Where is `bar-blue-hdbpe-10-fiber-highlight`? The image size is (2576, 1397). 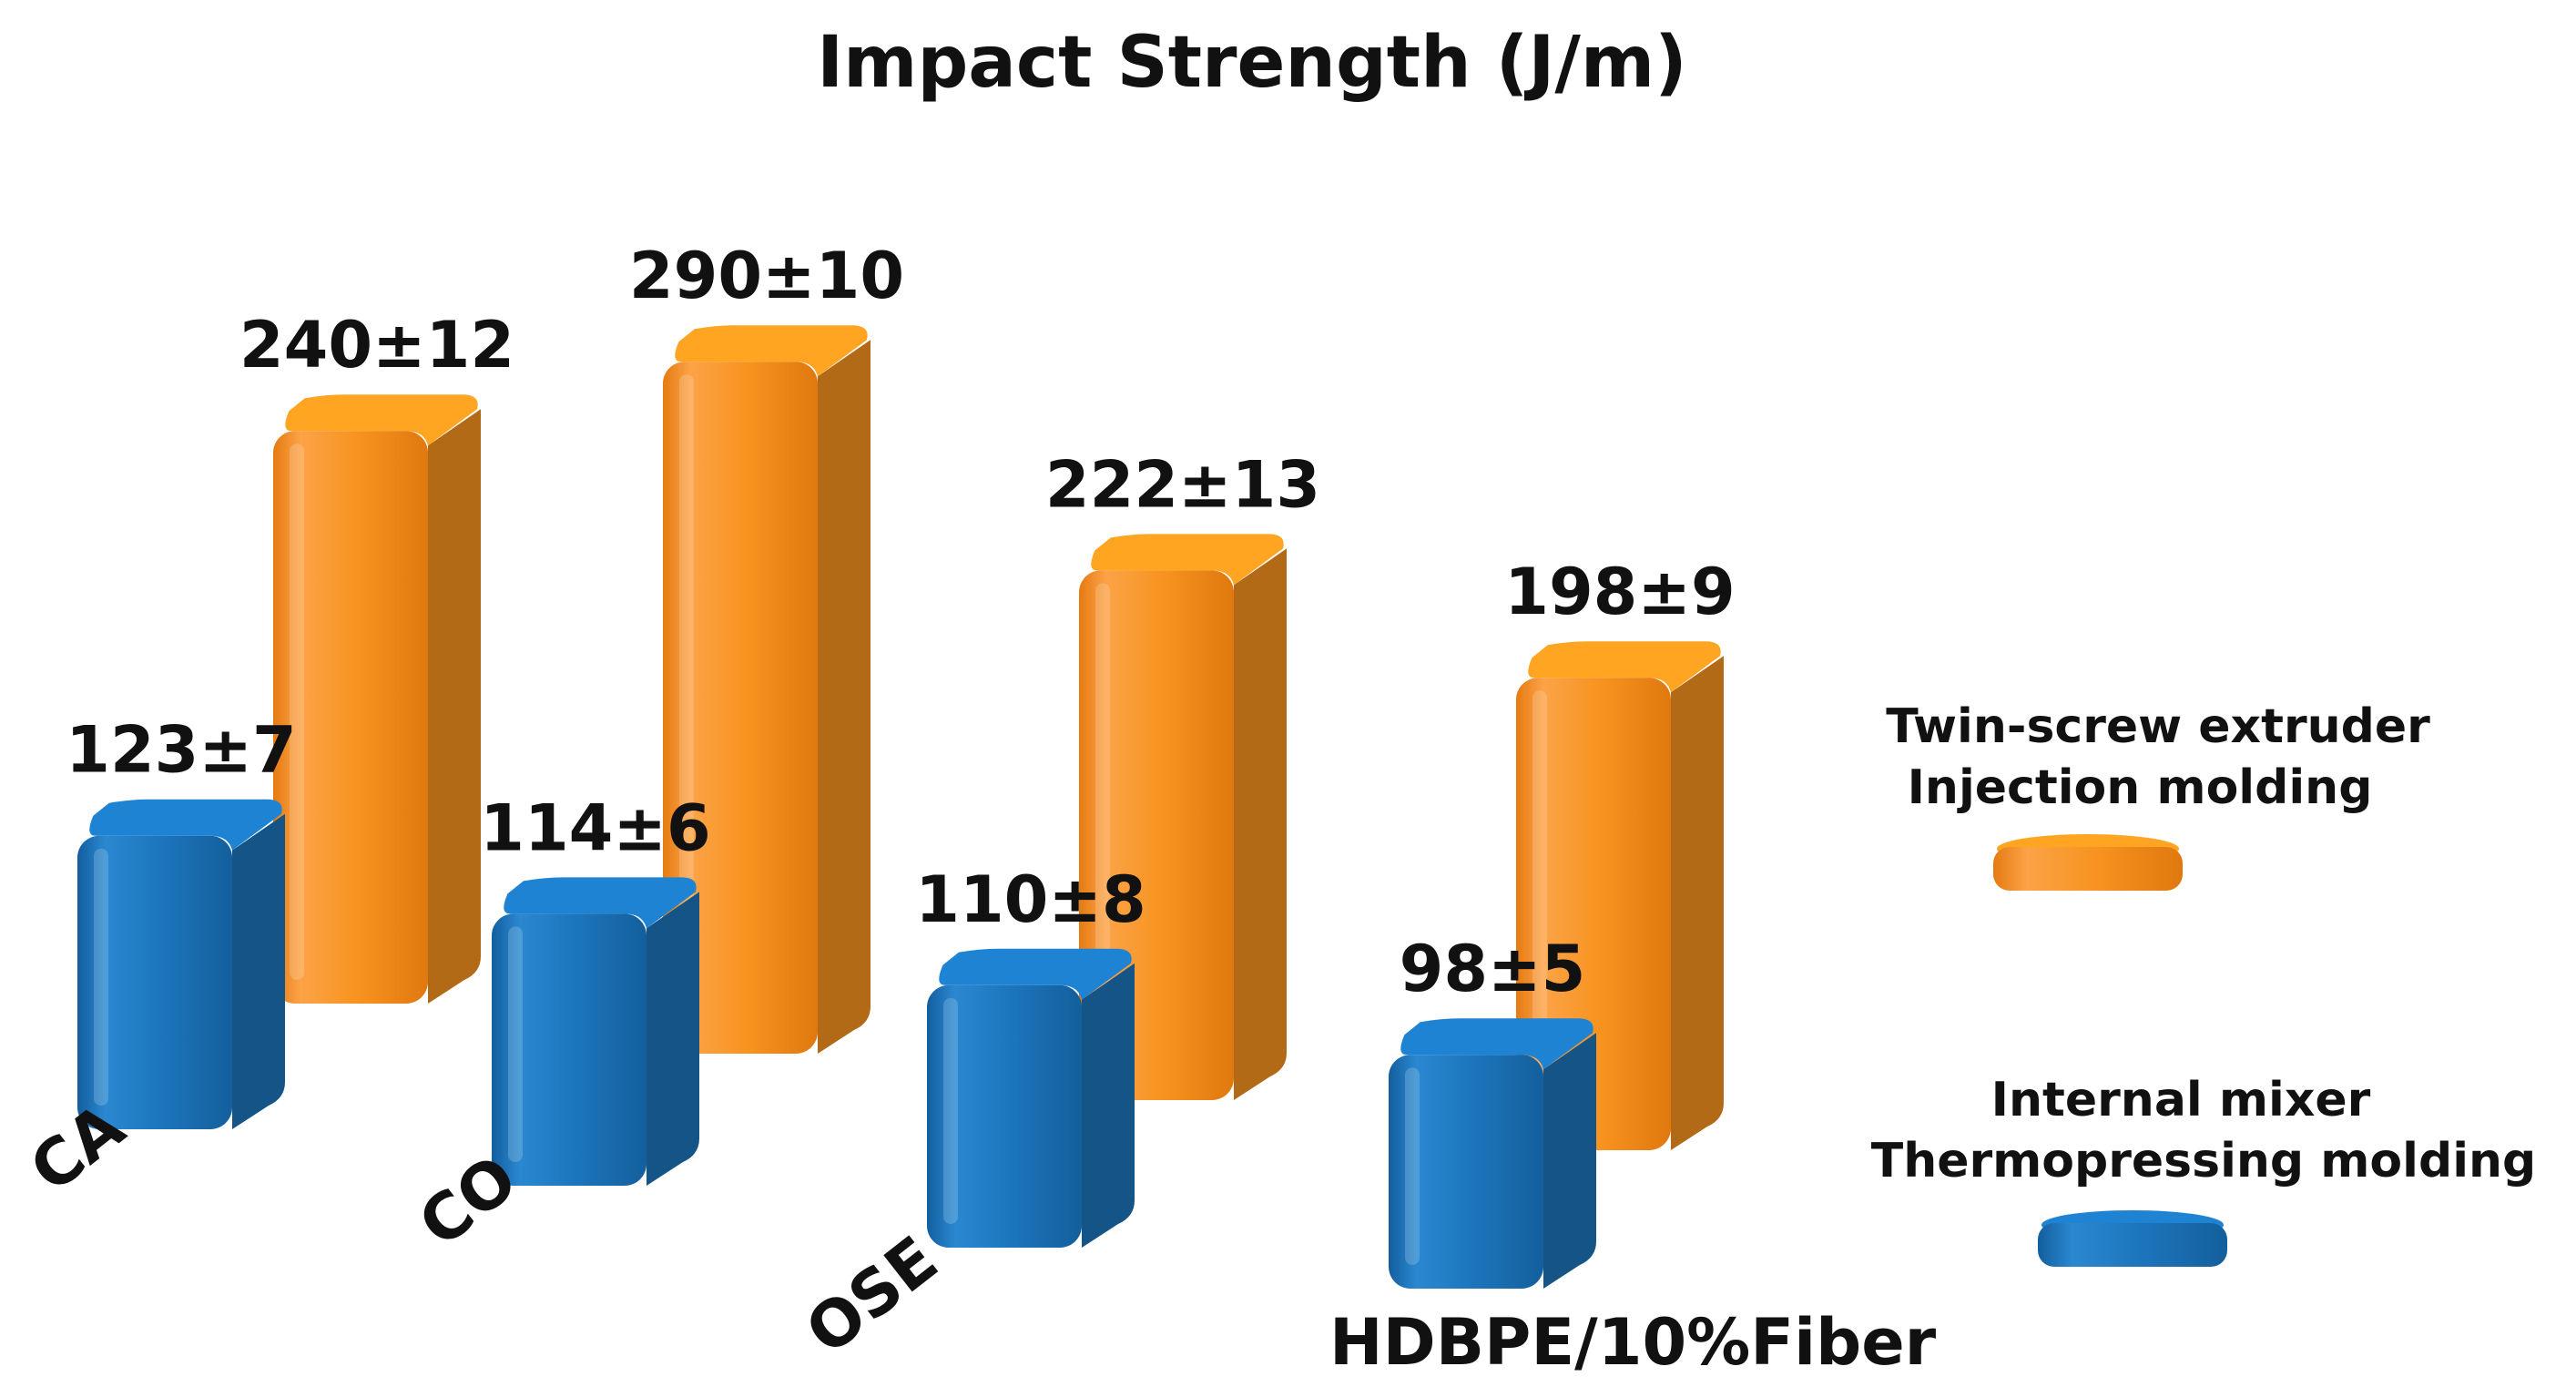
bar-blue-hdbpe-10-fiber-highlight is located at coordinates (1412, 1166).